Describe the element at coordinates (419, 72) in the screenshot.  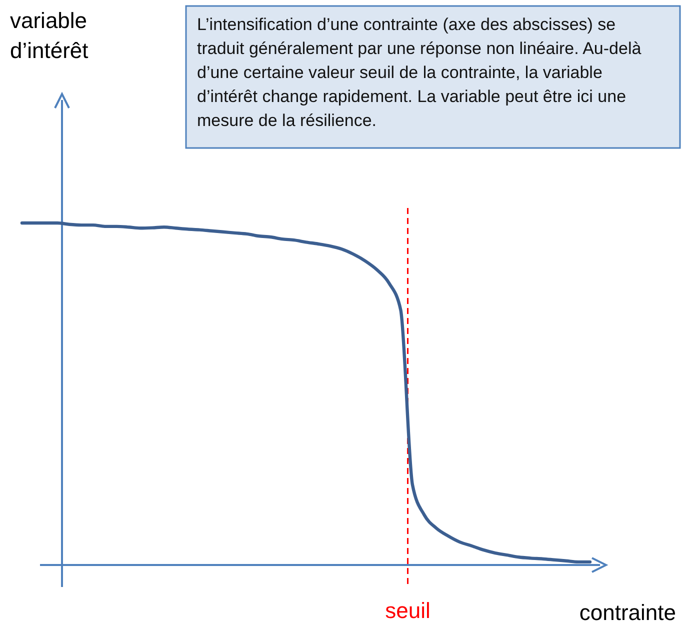
I see `text: L’intensification d’une contrainte (axe des abscisses) se traduit généralement par une réponse non linéaire. Au-delà d’une certaine valeur seuil de la contrainte, la variable d’intérêt change rapidement. La variable peut être ici une mesure de la résilience.` at that location.